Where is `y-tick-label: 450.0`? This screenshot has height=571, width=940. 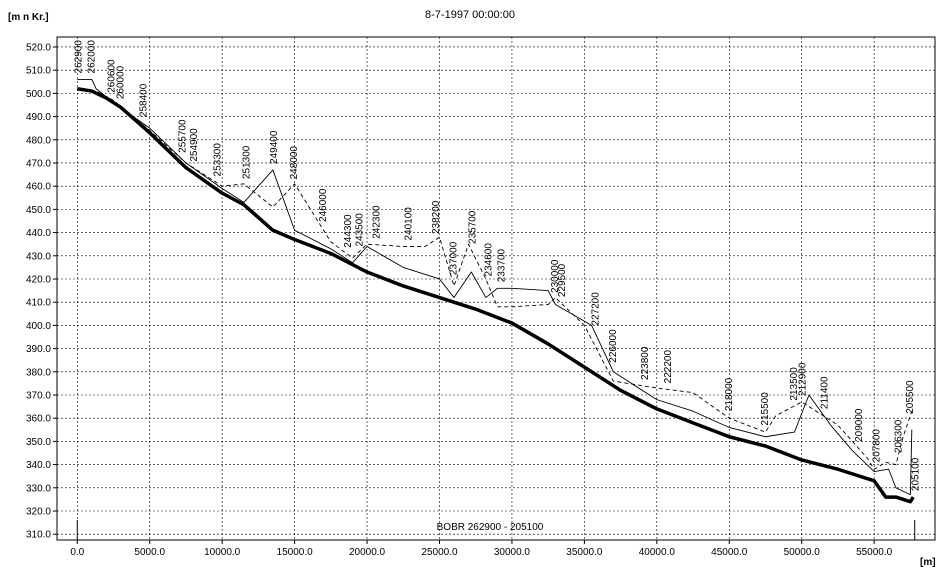
y-tick-label: 450.0 is located at coordinates (38, 210).